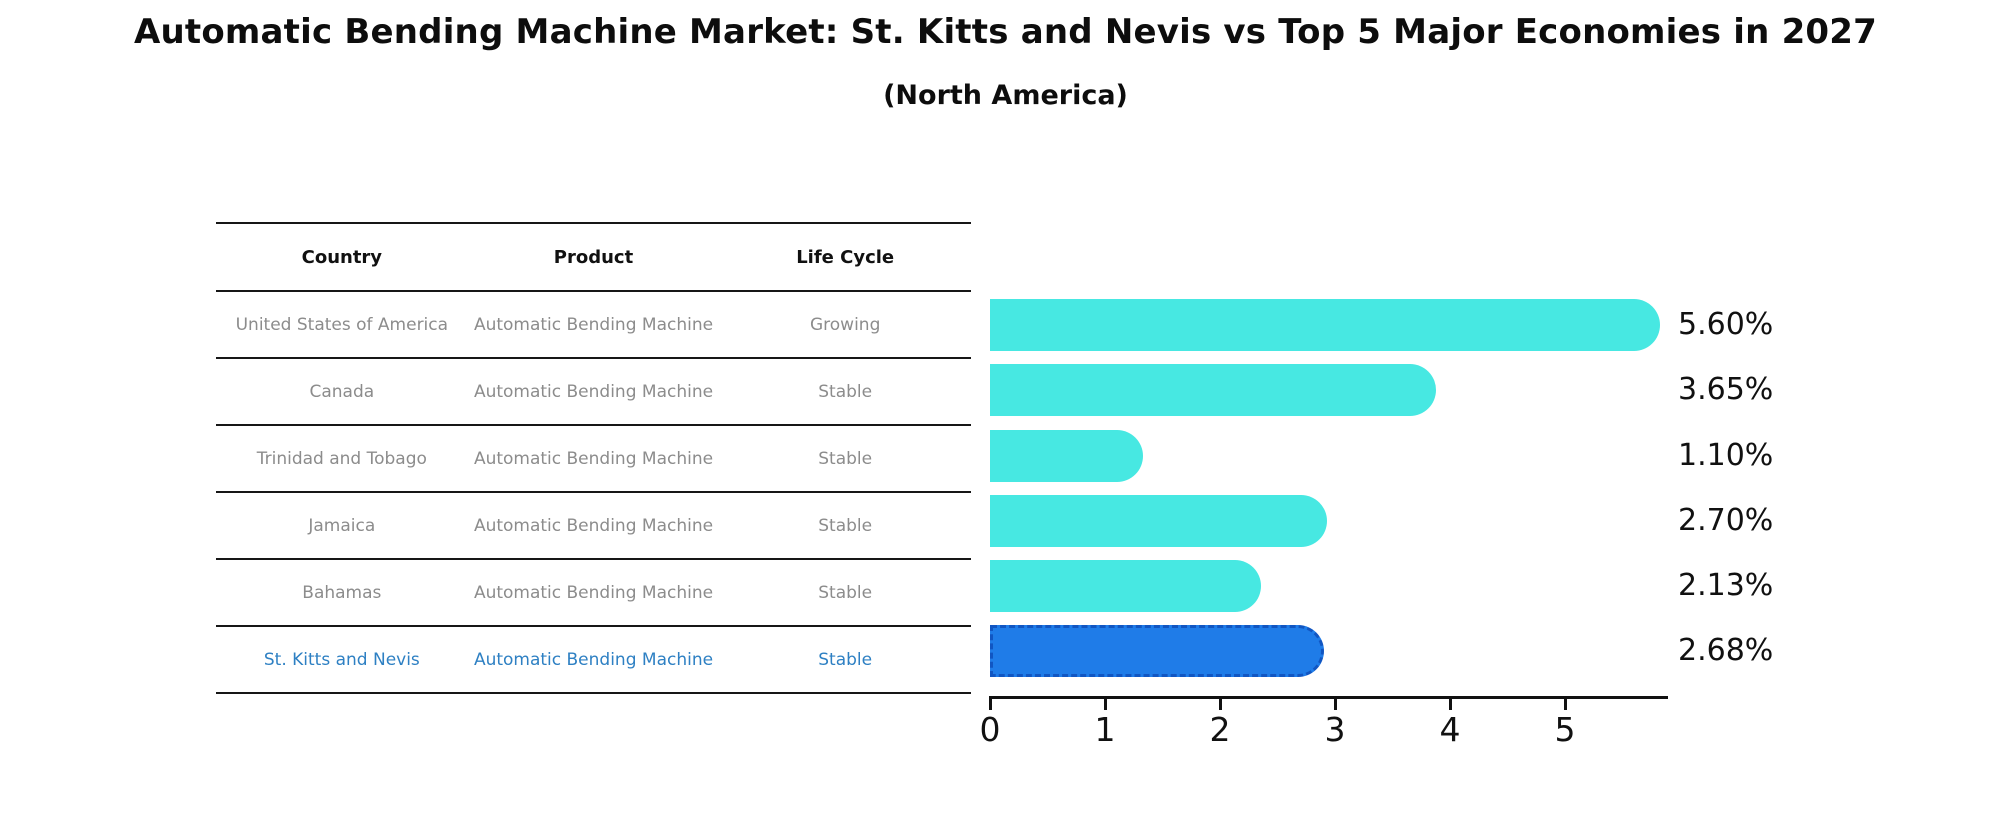 The height and width of the screenshot is (823, 2011). I want to click on table-header-row: Country Product Life Cycle, so click(593, 258).